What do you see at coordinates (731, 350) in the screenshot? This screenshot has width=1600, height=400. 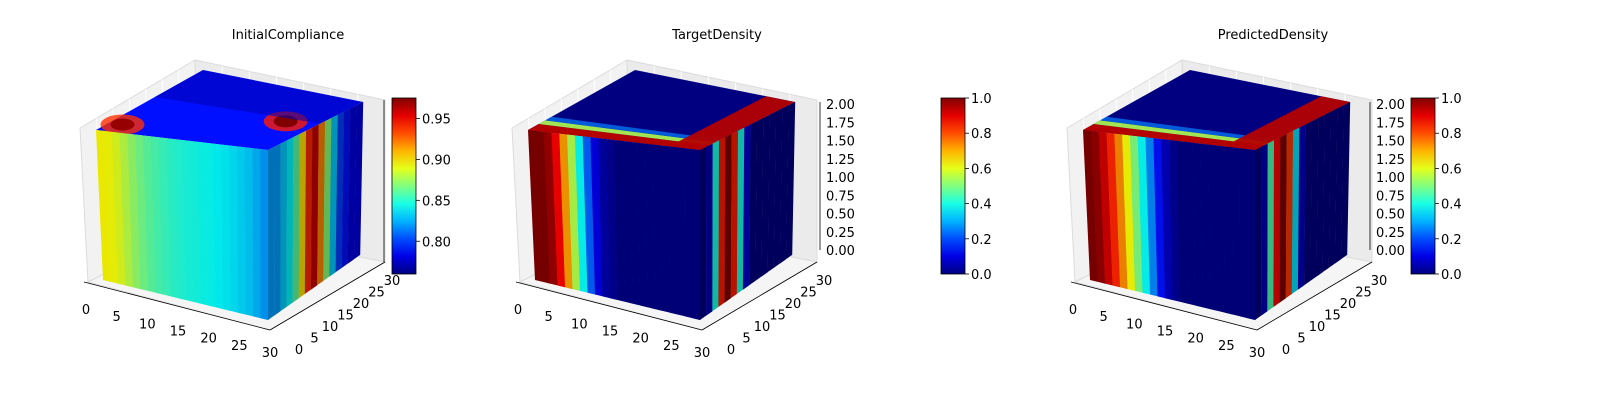 I see `y-tick-label: 0` at bounding box center [731, 350].